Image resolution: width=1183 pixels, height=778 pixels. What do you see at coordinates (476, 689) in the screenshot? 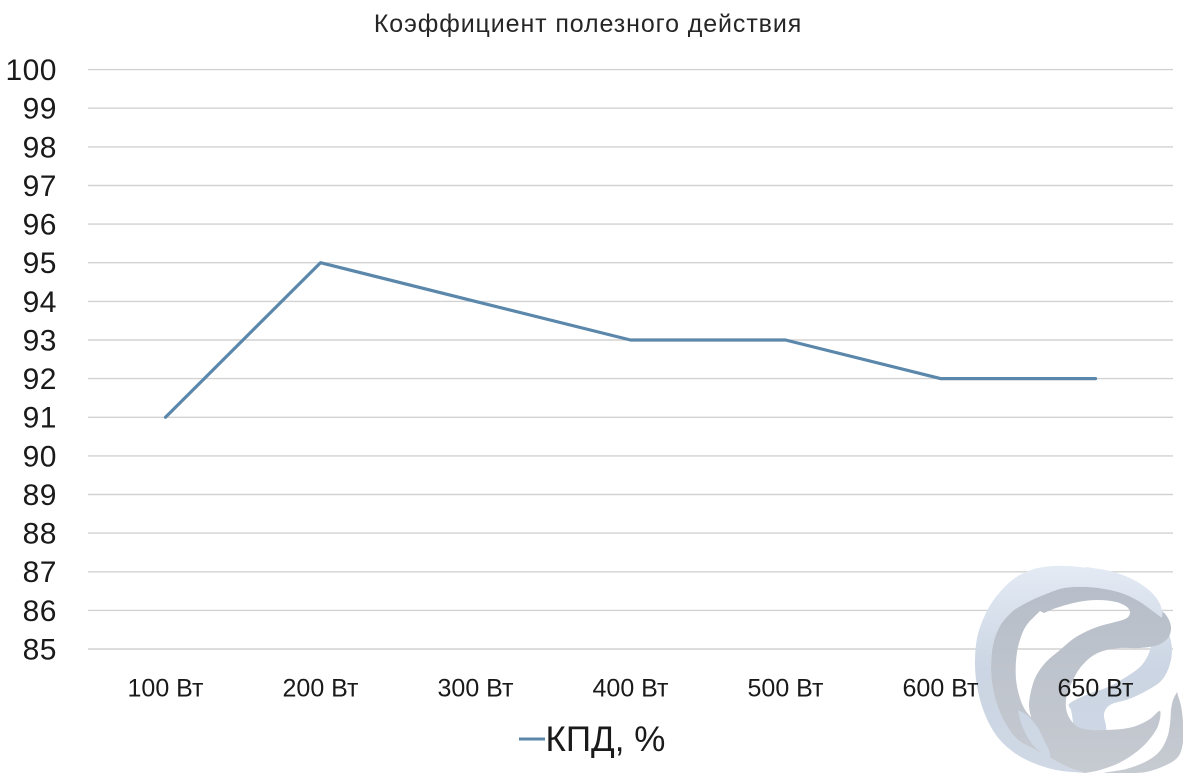
I see `svg-text: 300 Вт` at bounding box center [476, 689].